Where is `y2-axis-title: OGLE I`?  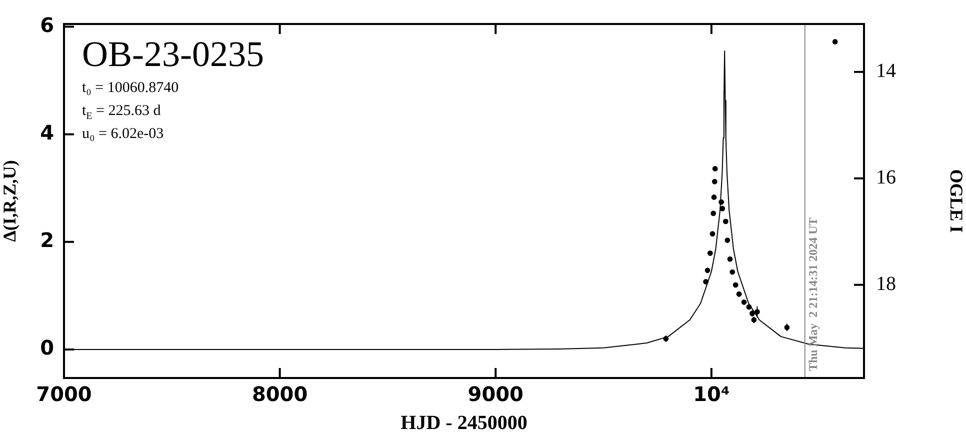
y2-axis-title: OGLE I is located at coordinates (956, 201).